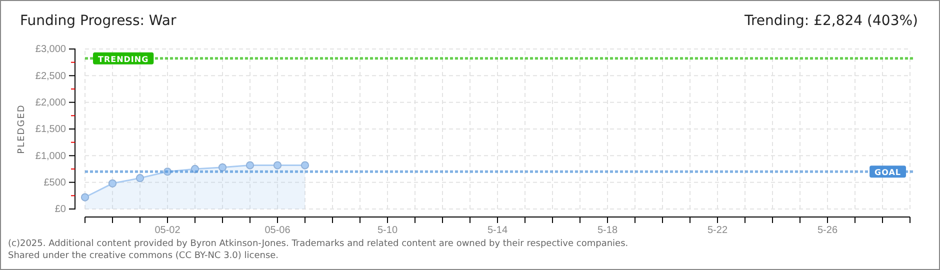  What do you see at coordinates (50, 50) in the screenshot?
I see `y-tick-label: £3,000` at bounding box center [50, 50].